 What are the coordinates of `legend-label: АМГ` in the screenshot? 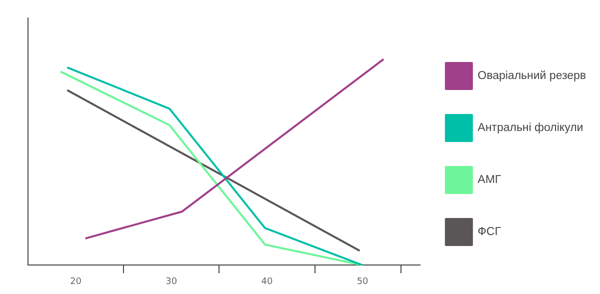 It's located at (490, 180).